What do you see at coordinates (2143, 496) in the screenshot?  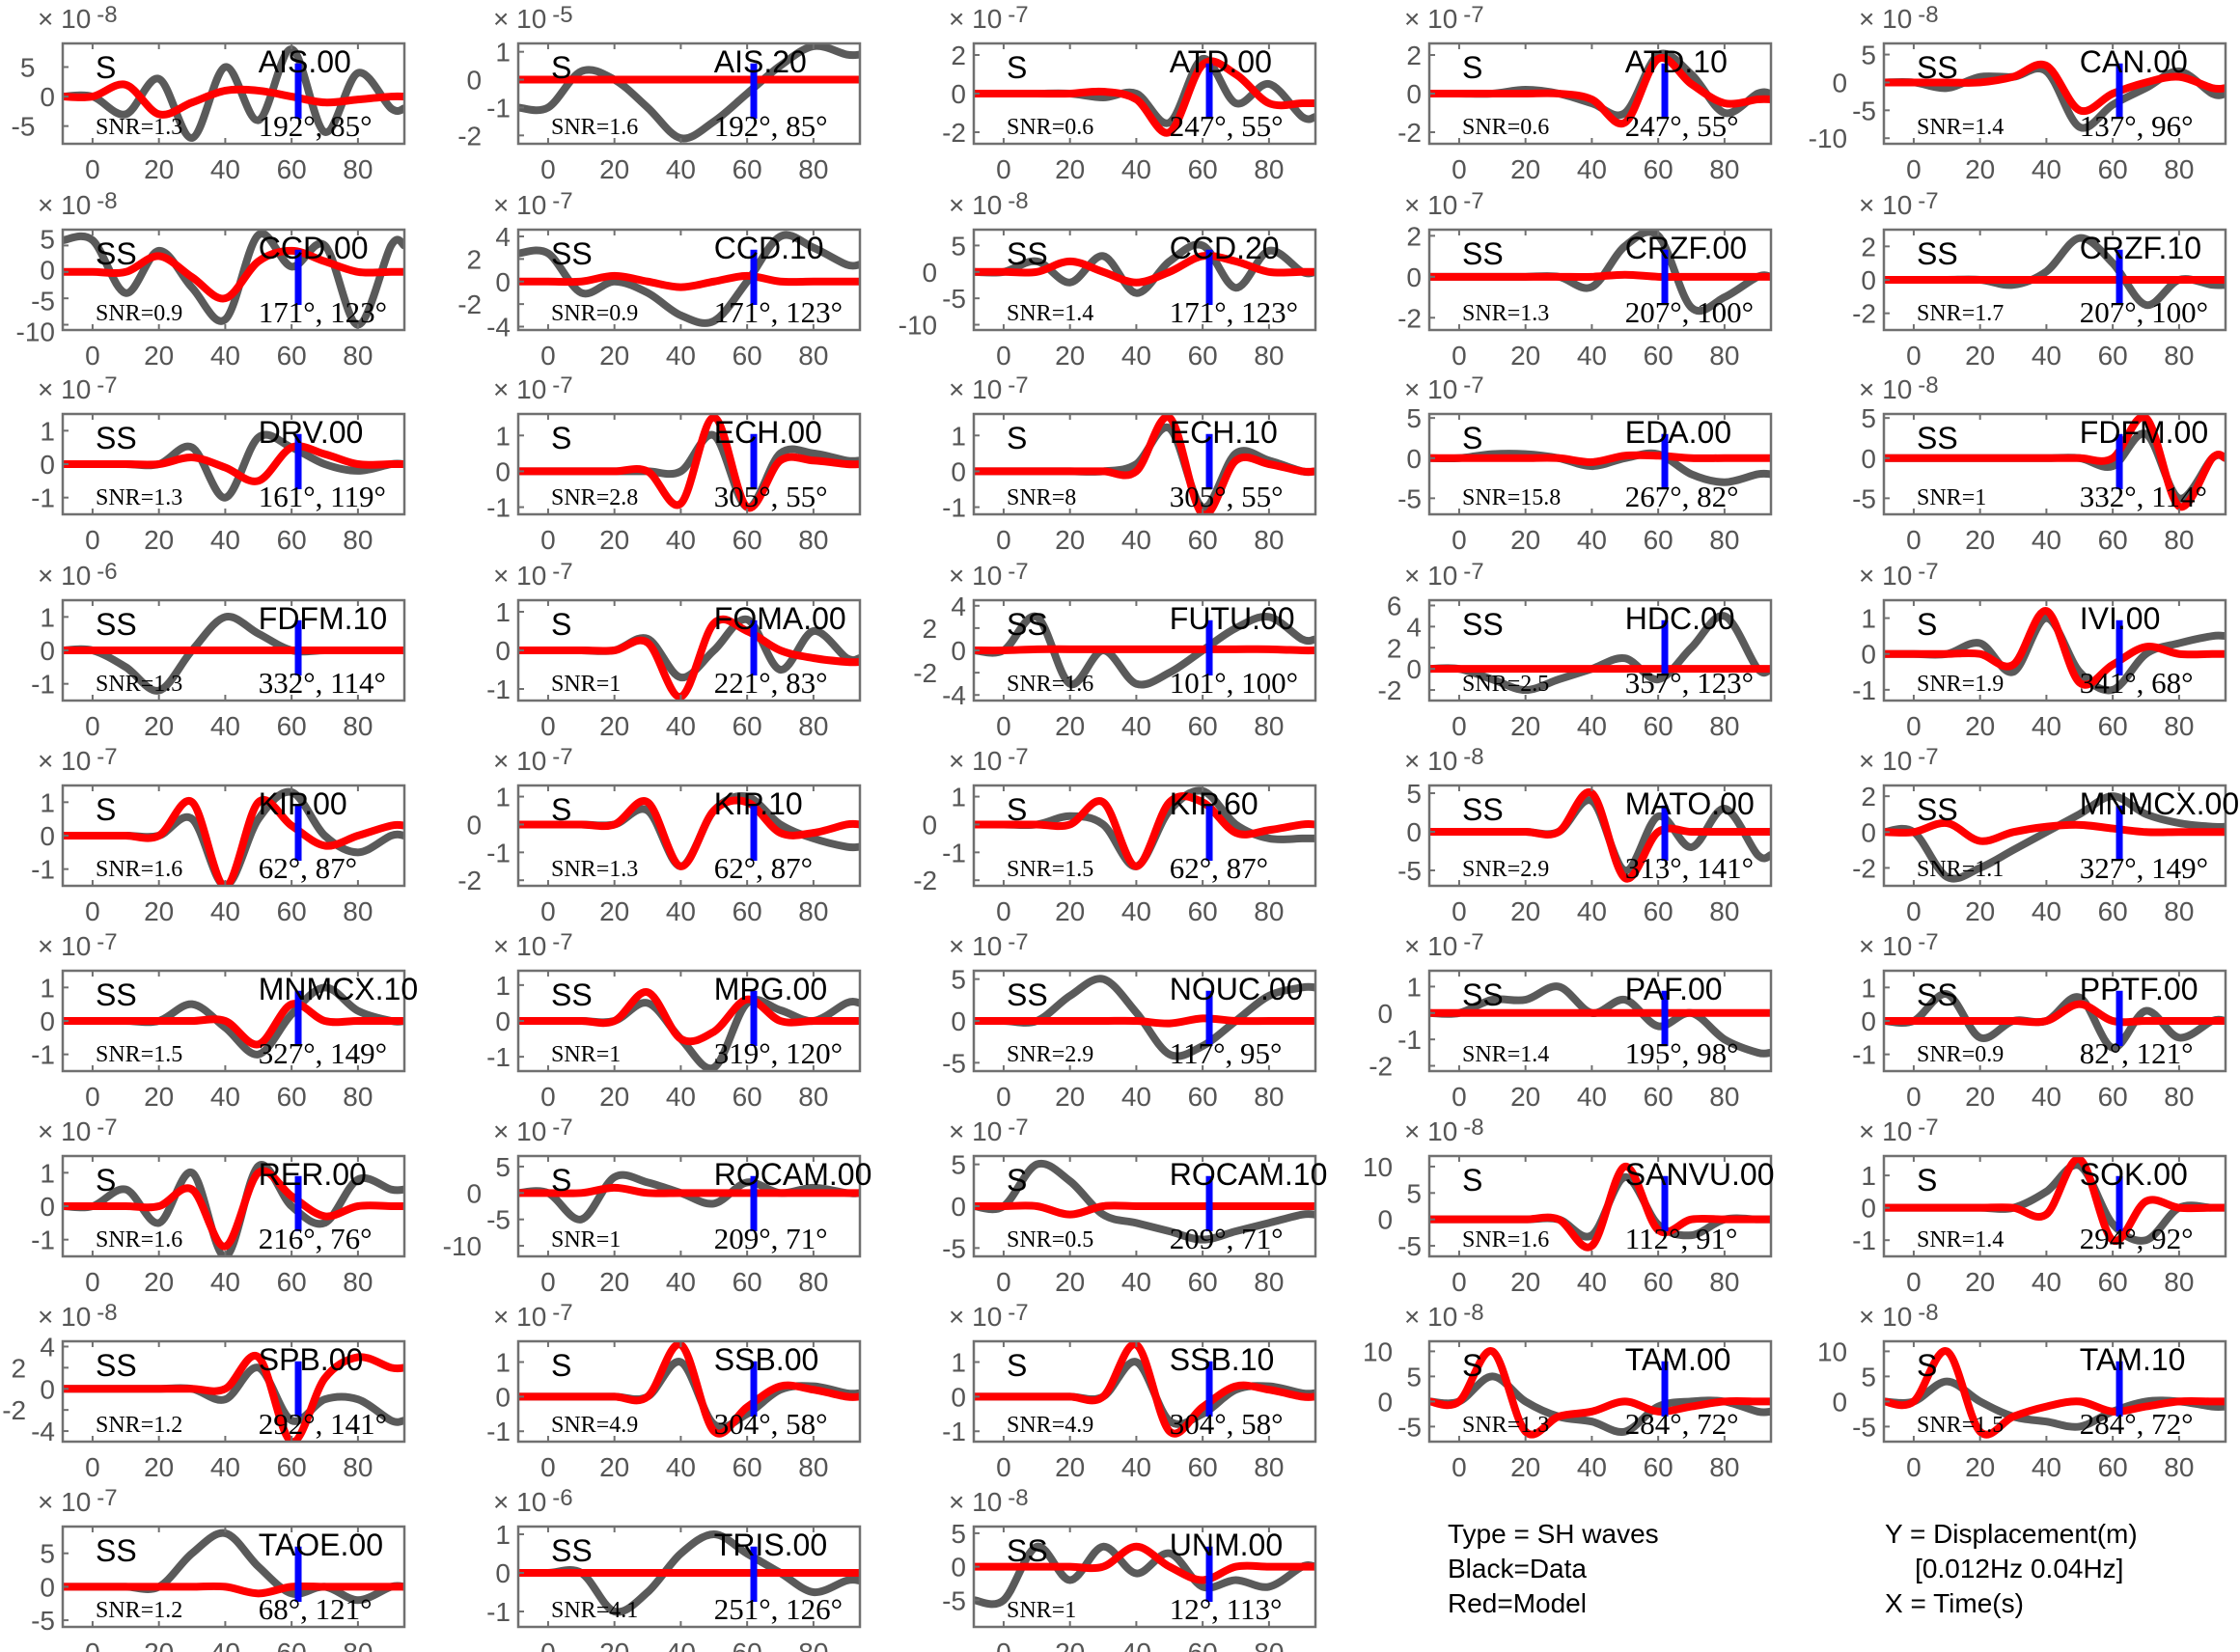 I see `angles-label: 332°, 114°` at bounding box center [2143, 496].